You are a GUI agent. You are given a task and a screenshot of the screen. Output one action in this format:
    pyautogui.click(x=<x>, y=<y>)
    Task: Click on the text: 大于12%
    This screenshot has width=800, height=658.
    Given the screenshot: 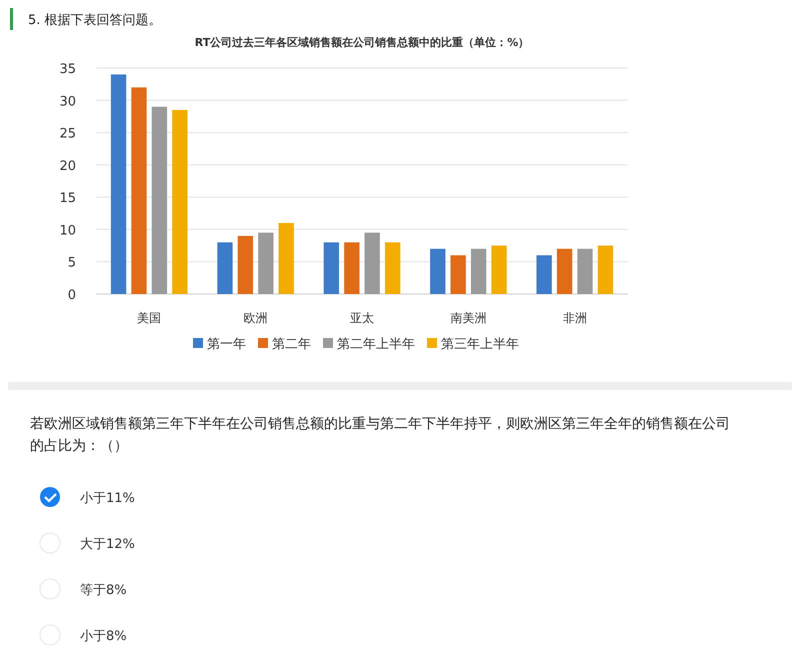 What is the action you would take?
    pyautogui.click(x=107, y=544)
    